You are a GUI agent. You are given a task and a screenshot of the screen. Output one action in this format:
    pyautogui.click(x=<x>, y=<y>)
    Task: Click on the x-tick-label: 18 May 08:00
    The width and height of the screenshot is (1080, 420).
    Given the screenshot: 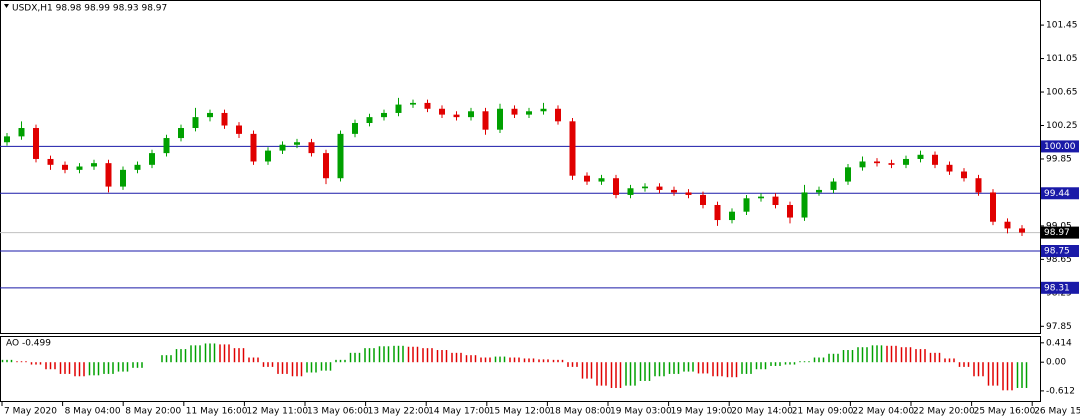 What is the action you would take?
    pyautogui.click(x=580, y=412)
    